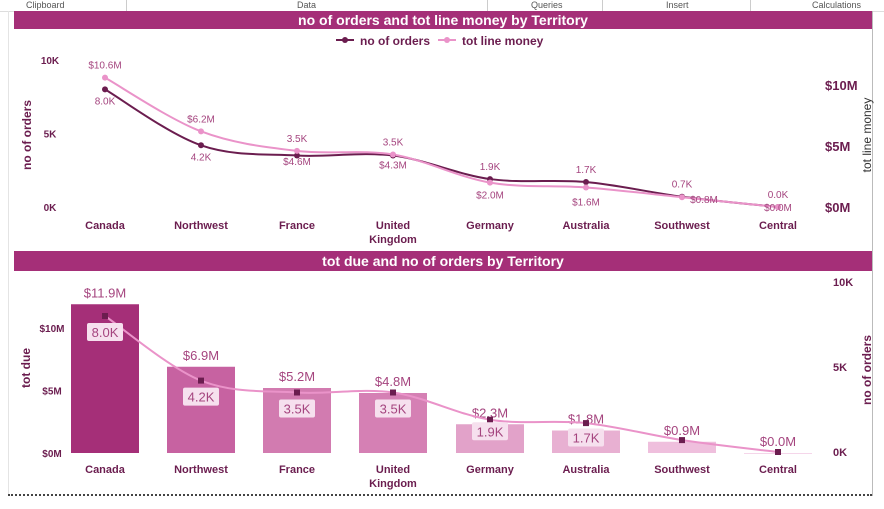 This screenshot has width=884, height=509. I want to click on chart1-money-data-label: $6.2M, so click(201, 119).